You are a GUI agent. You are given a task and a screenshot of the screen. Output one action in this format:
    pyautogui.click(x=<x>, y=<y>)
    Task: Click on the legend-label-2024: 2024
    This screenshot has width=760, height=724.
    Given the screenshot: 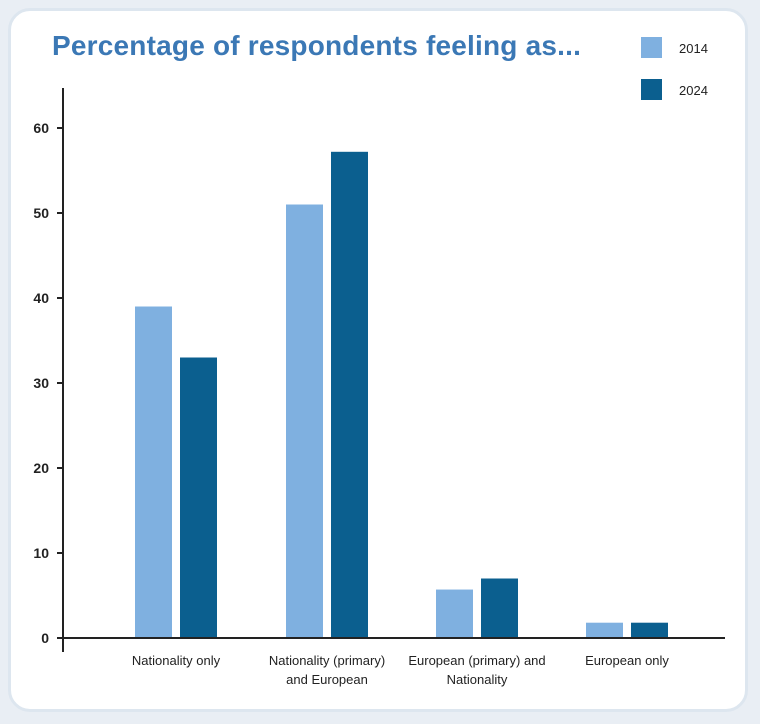 What is the action you would take?
    pyautogui.click(x=693, y=90)
    